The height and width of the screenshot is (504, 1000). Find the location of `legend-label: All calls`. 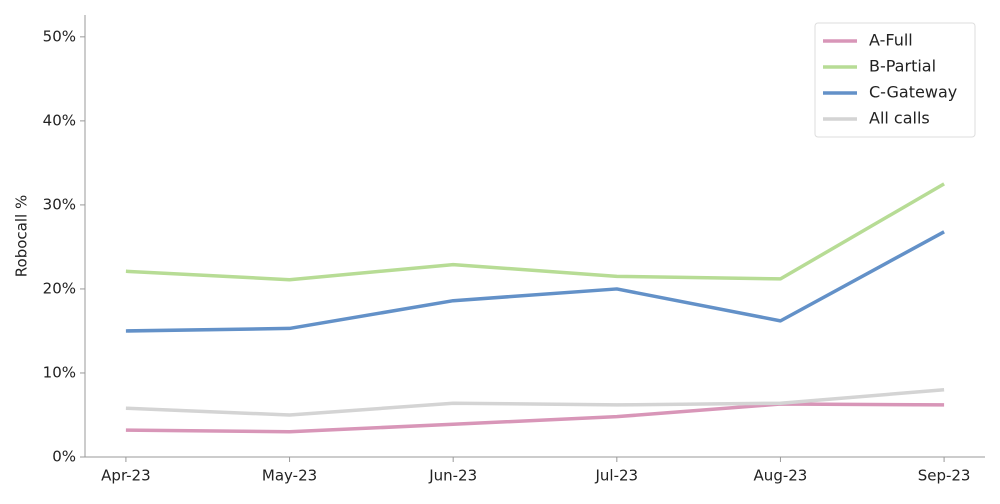

legend-label: All calls is located at coordinates (899, 118).